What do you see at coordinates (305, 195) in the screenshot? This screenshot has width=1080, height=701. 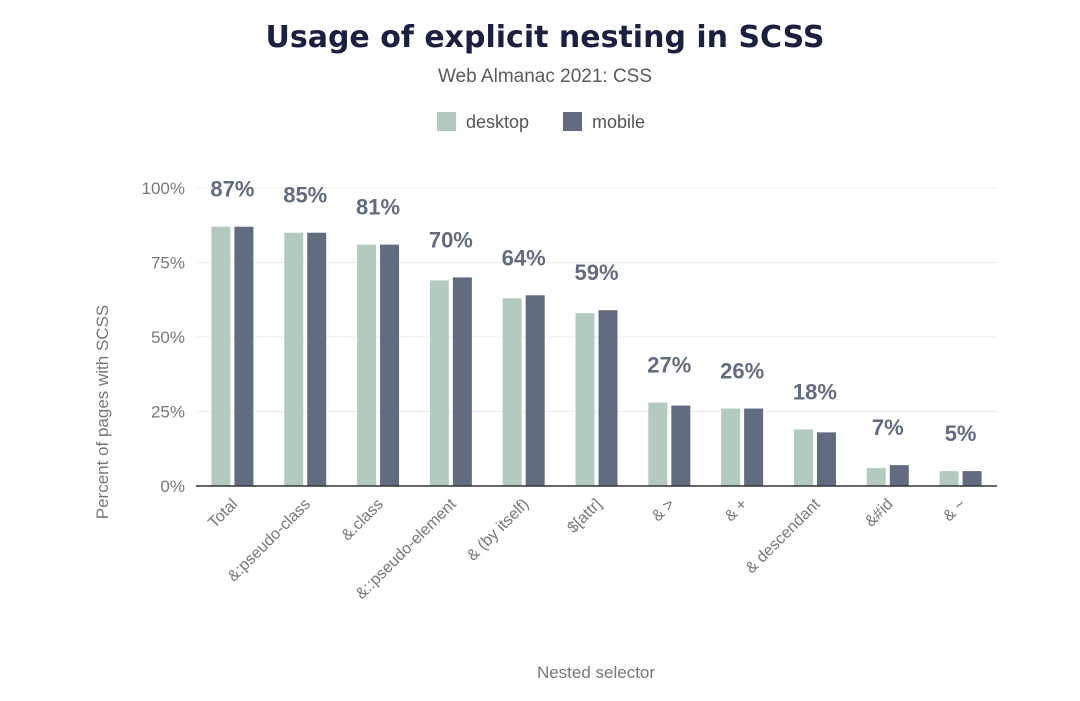 I see `data-label: 85%` at bounding box center [305, 195].